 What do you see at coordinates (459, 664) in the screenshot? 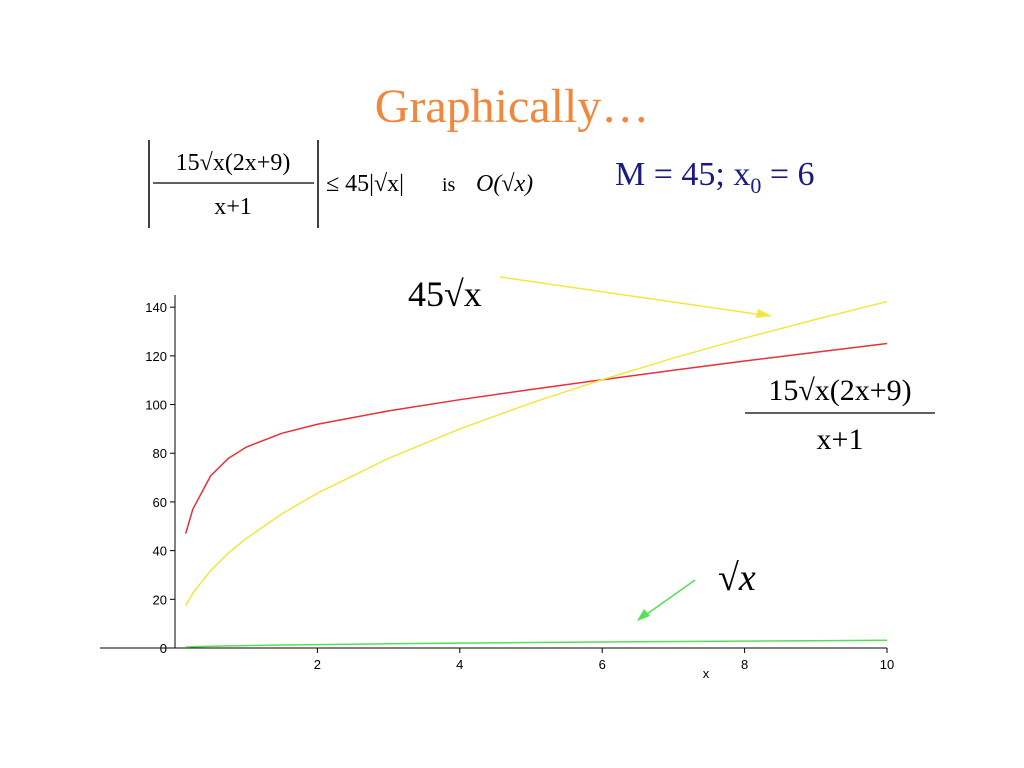
I see `x-tick-label: 4` at bounding box center [459, 664].